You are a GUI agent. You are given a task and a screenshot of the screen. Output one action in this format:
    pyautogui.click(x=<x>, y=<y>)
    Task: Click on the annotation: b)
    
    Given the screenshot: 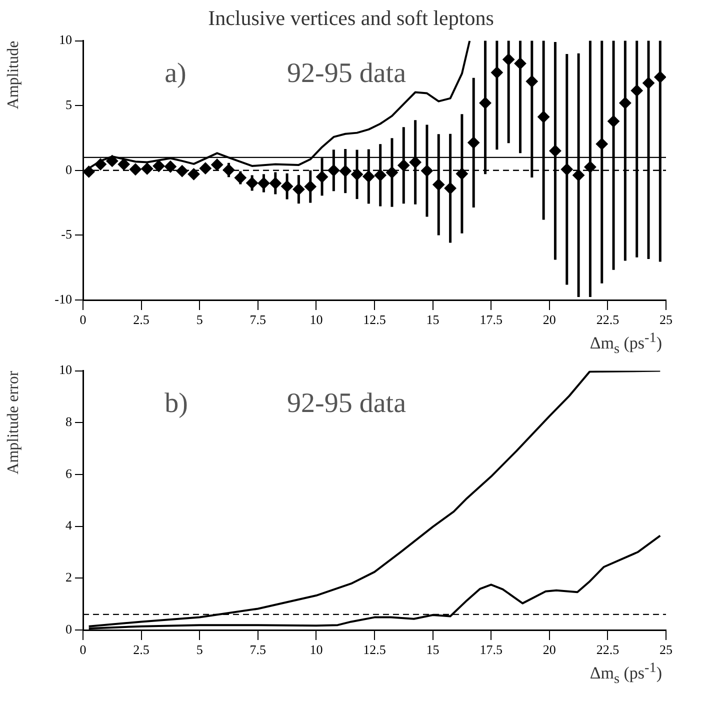 What is the action you would take?
    pyautogui.click(x=176, y=404)
    